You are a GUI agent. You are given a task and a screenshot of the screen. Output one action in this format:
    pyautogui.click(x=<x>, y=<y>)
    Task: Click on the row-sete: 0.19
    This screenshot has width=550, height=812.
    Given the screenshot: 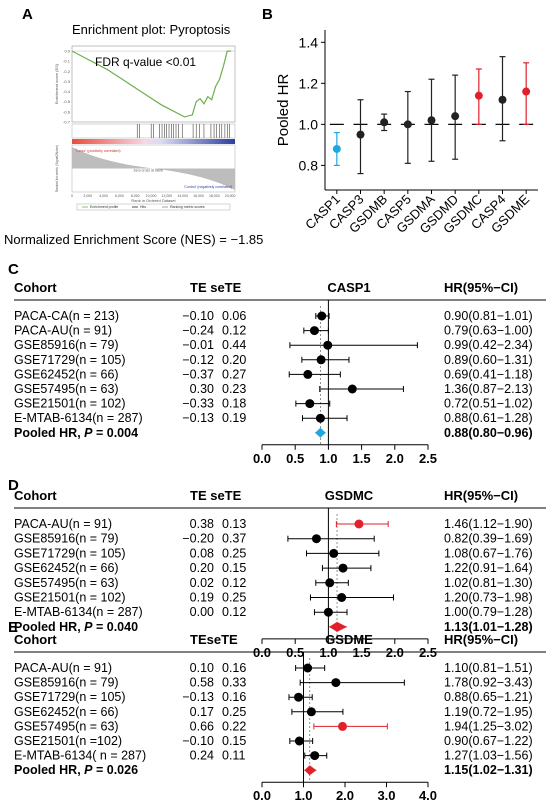 What is the action you would take?
    pyautogui.click(x=234, y=418)
    